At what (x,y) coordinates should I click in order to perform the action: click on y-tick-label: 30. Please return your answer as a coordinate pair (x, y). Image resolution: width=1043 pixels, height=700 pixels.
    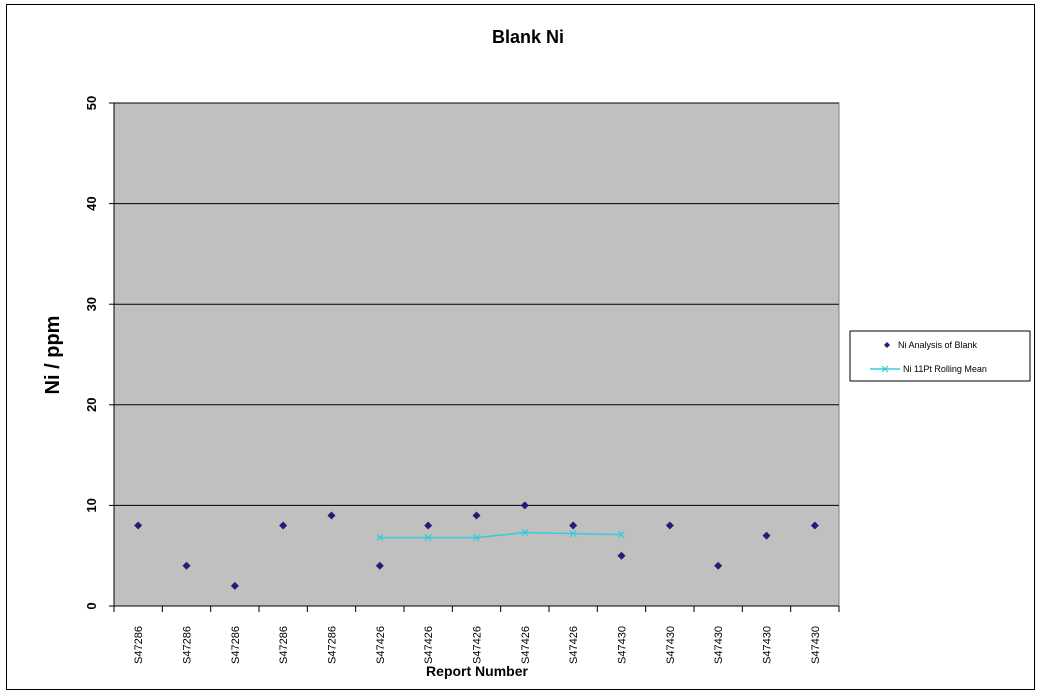
    Looking at the image, I should click on (91, 304).